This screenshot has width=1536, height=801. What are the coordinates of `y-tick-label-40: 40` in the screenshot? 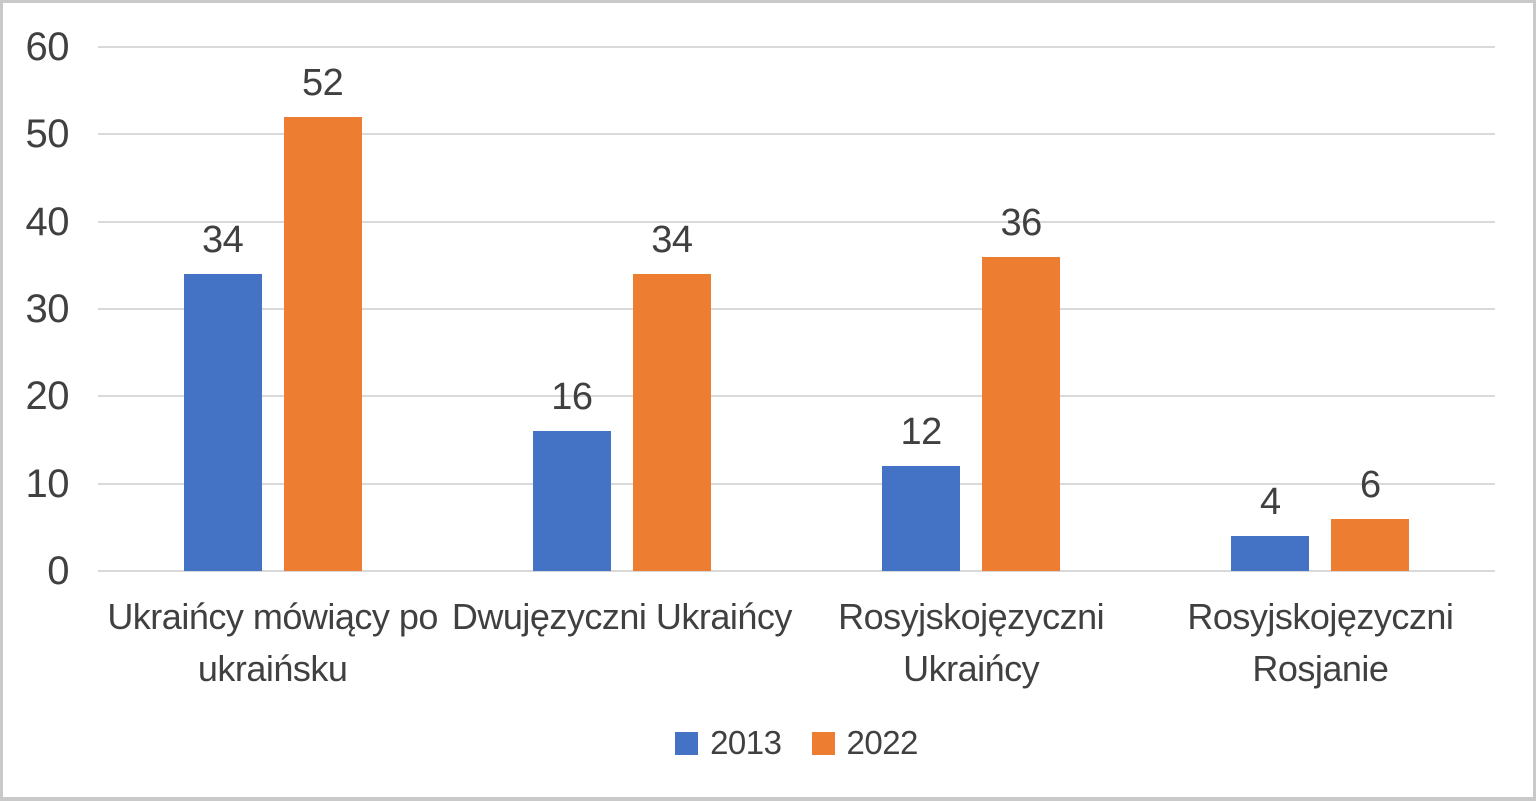 It's located at (47, 221).